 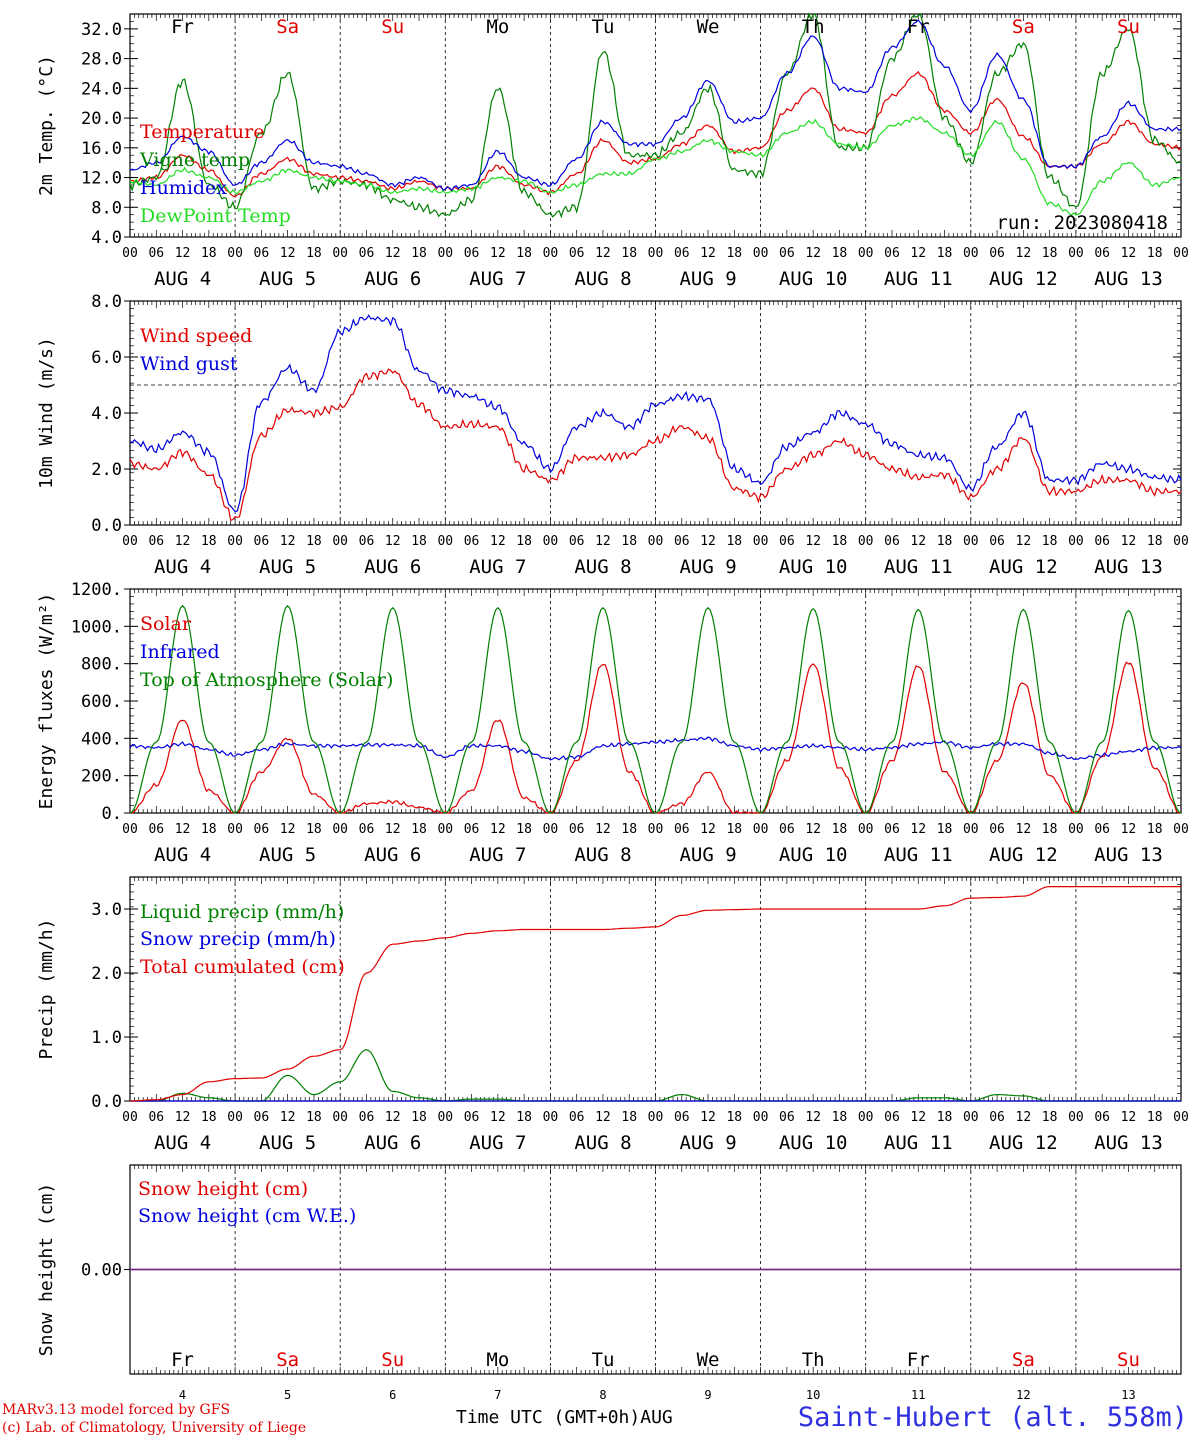 What do you see at coordinates (1128, 855) in the screenshot?
I see `x-date-label: AUG 13` at bounding box center [1128, 855].